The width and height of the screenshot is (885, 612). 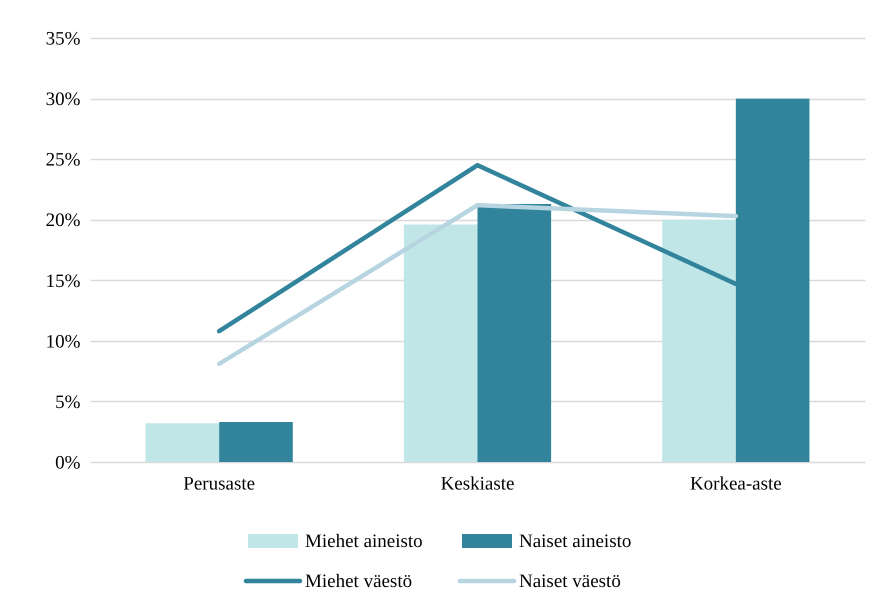 I want to click on legend-label: Naiset aineisto, so click(x=575, y=541).